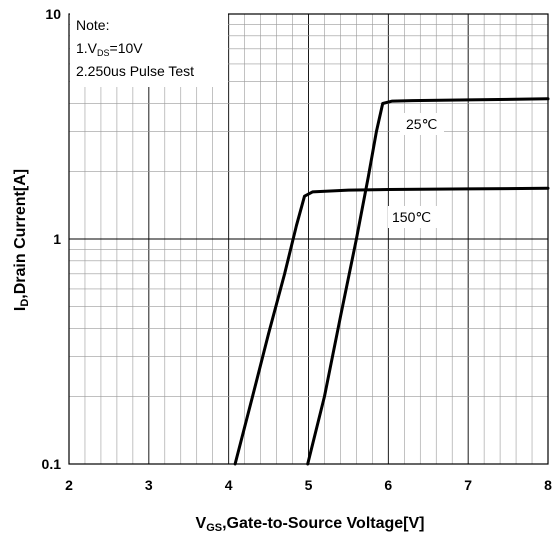 Image resolution: width=554 pixels, height=538 pixels. I want to click on y-tick-label: 10, so click(53, 14).